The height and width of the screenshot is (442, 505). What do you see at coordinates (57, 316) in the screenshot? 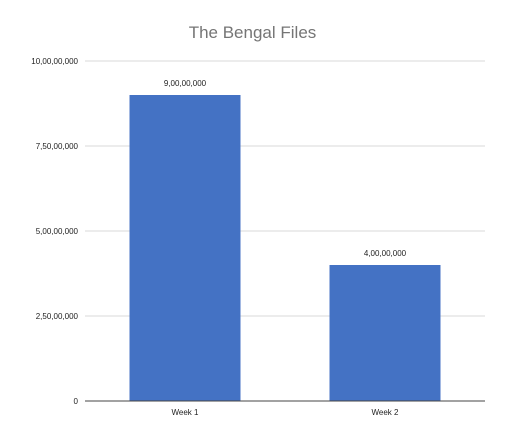
I see `y-tick-label: 2,50,00,000` at bounding box center [57, 316].